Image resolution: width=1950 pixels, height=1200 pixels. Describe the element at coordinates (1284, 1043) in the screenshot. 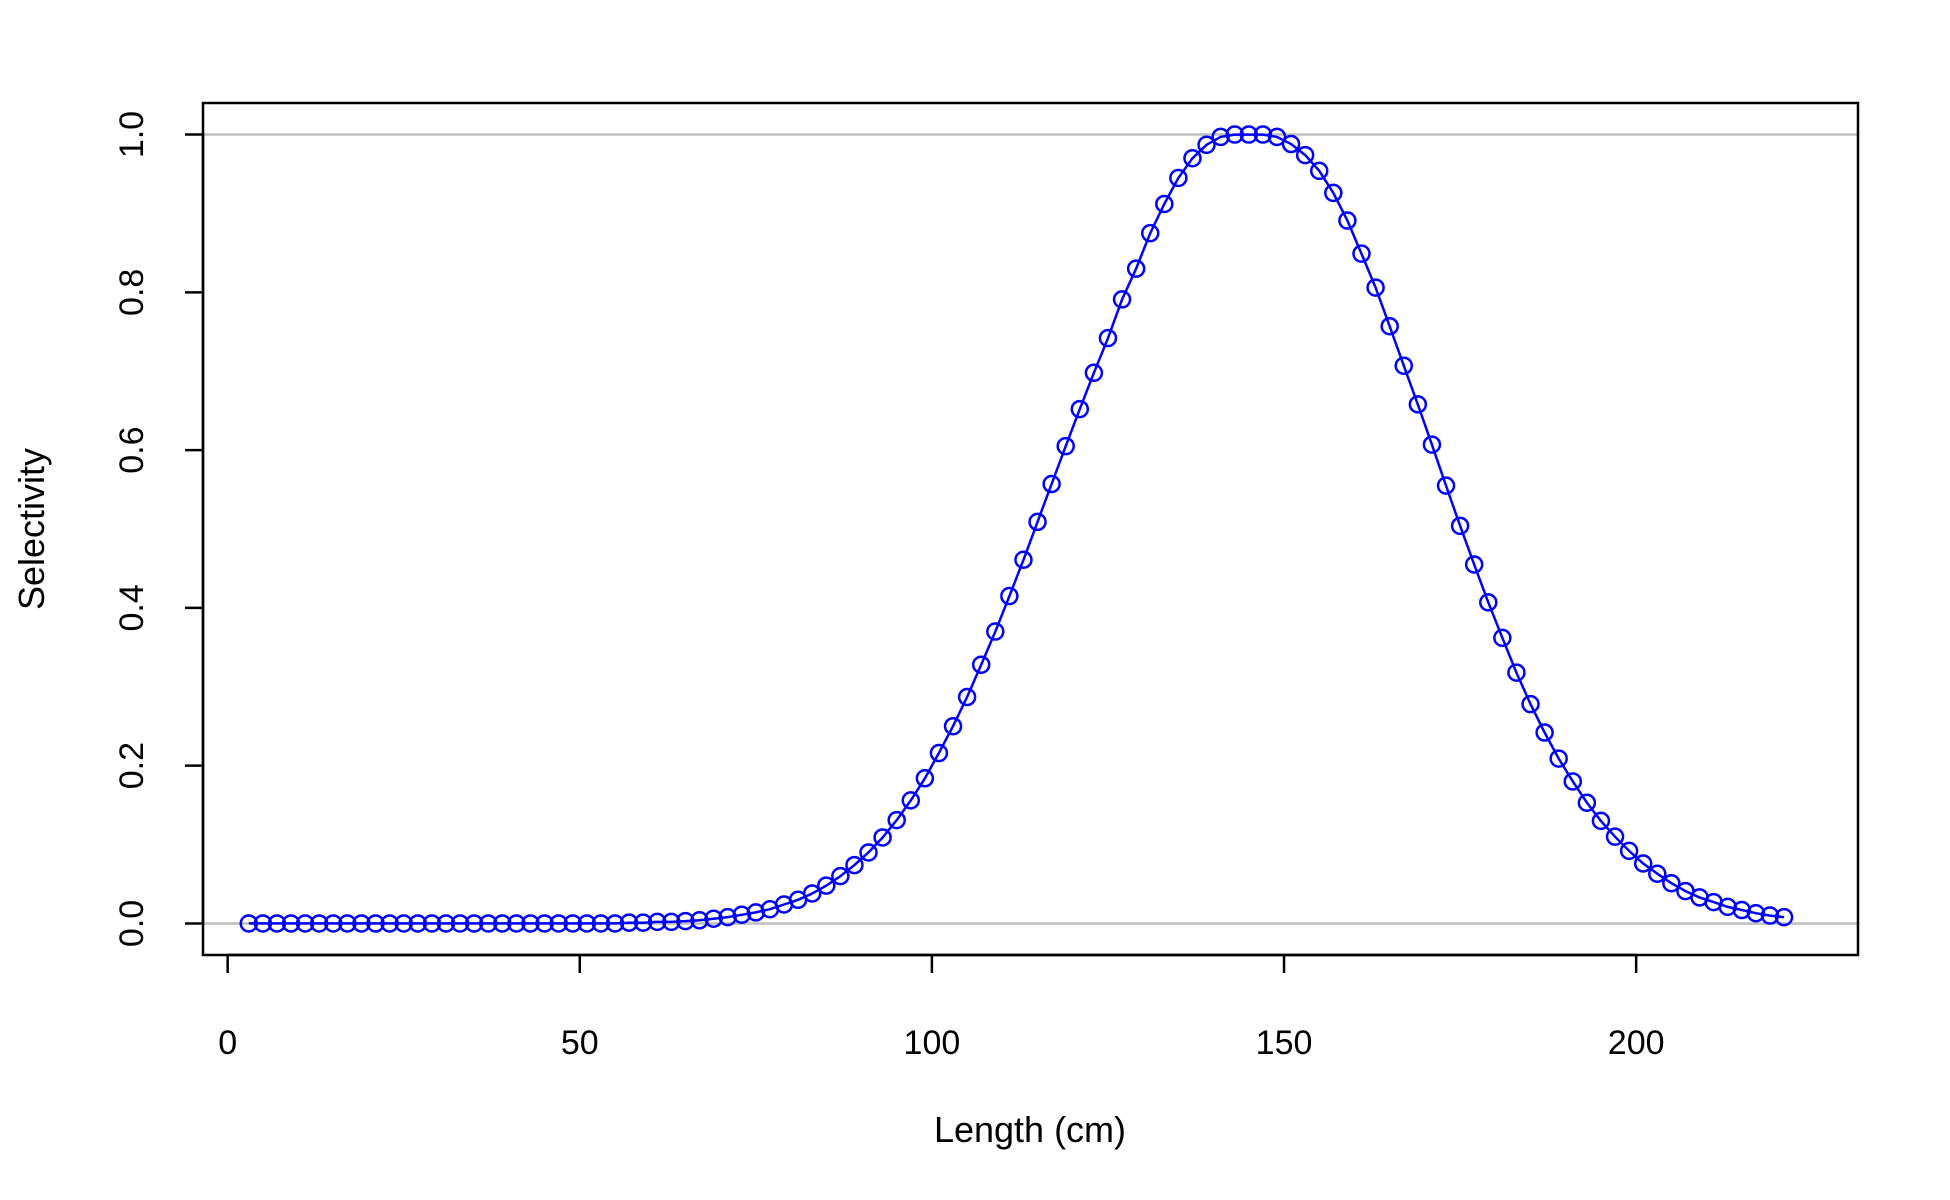

I see `x-tick-label: 150` at that location.